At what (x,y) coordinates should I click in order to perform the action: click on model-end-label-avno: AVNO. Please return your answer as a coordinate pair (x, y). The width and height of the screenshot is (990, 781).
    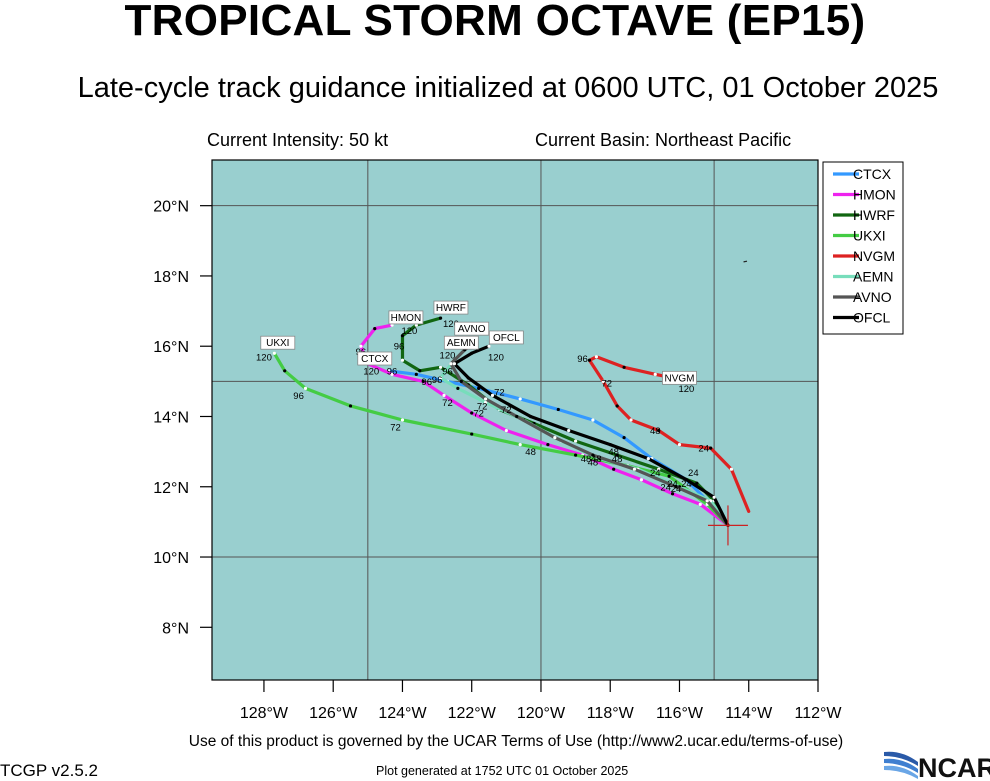
    Looking at the image, I should click on (472, 329).